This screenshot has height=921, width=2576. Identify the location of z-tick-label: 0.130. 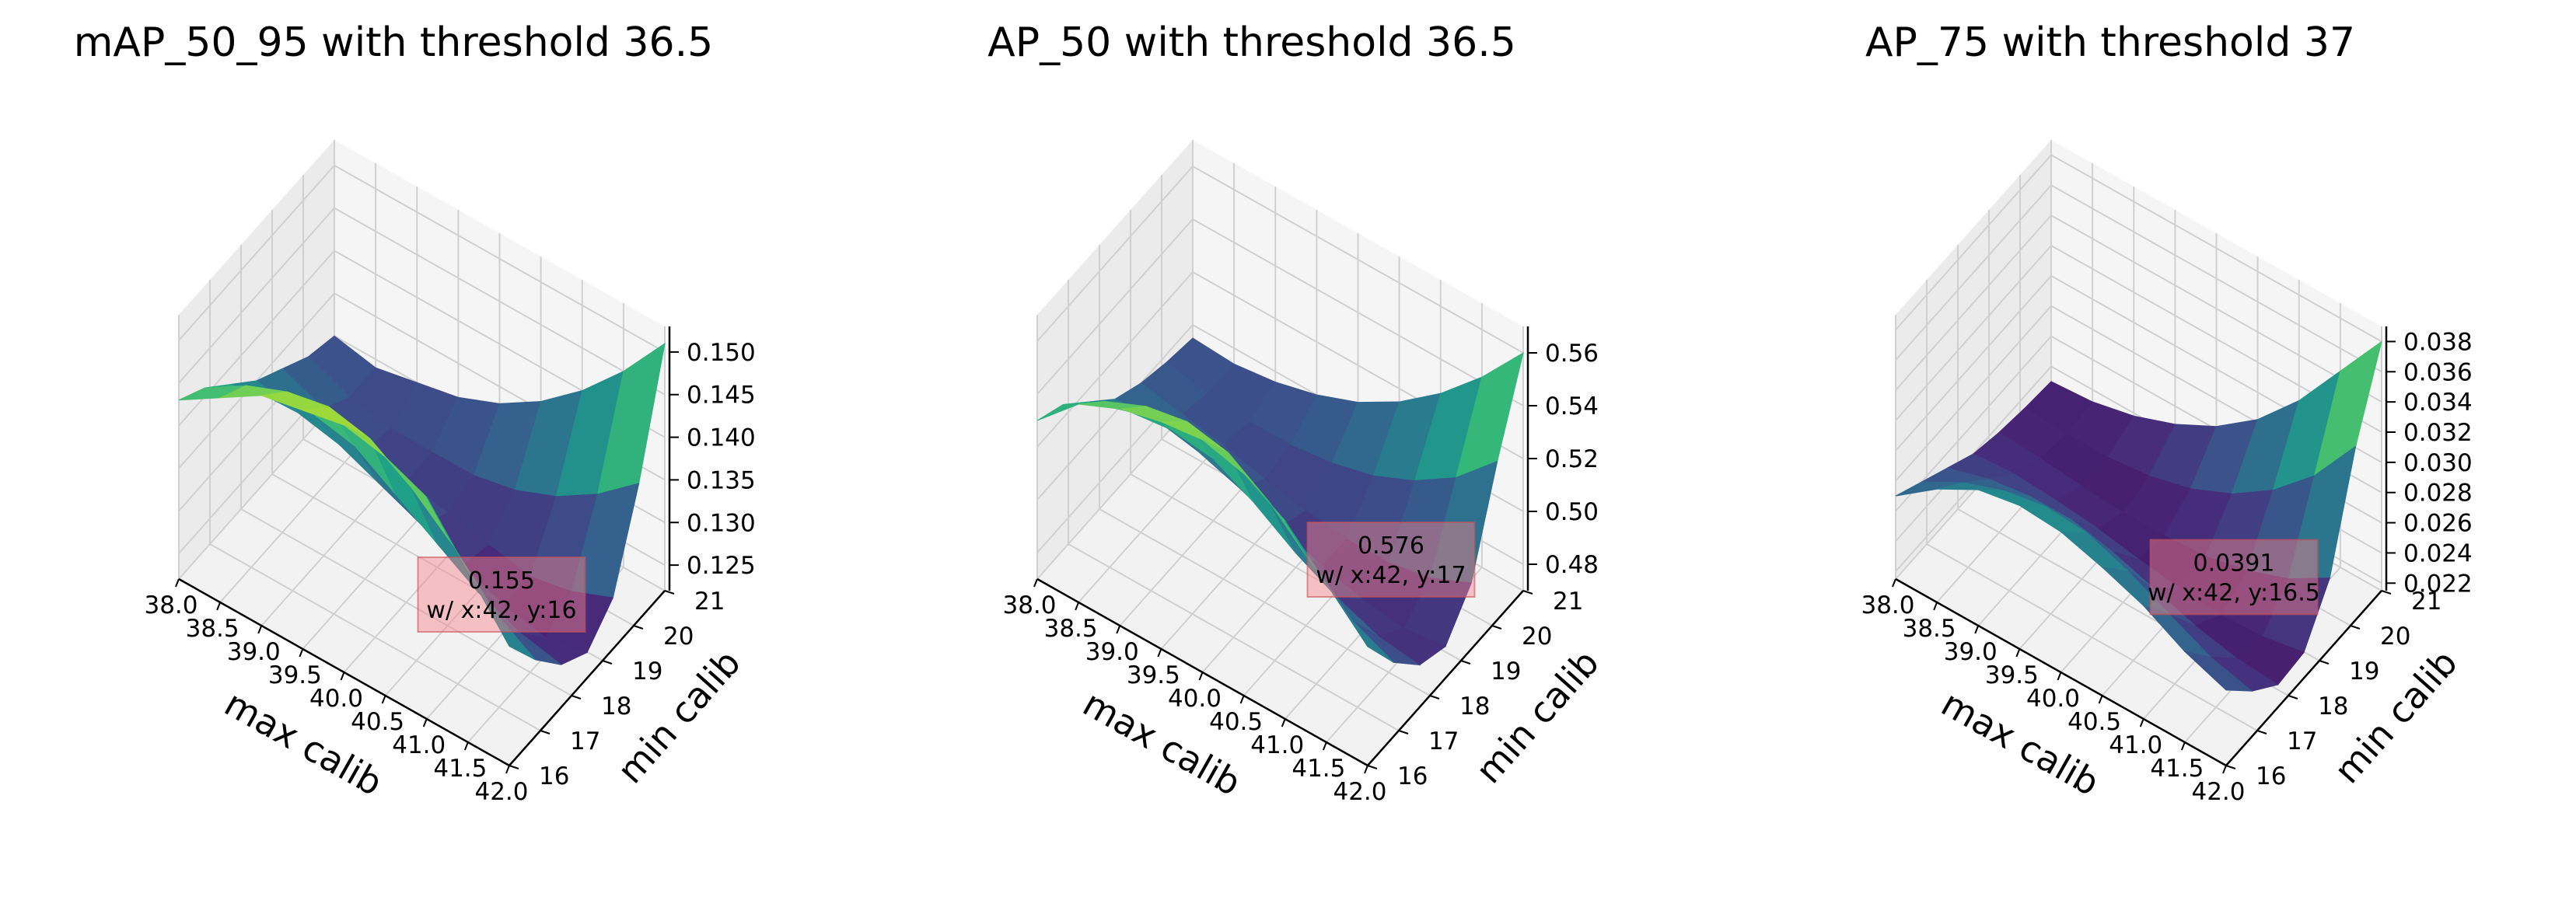
(721, 523).